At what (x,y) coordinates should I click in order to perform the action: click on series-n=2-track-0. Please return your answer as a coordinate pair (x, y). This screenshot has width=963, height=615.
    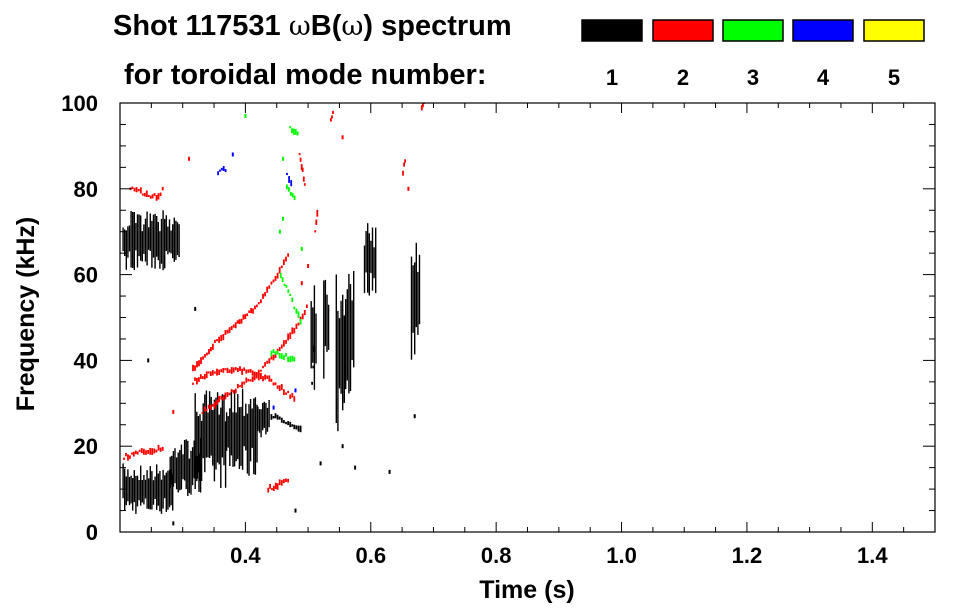
    Looking at the image, I should click on (143, 452).